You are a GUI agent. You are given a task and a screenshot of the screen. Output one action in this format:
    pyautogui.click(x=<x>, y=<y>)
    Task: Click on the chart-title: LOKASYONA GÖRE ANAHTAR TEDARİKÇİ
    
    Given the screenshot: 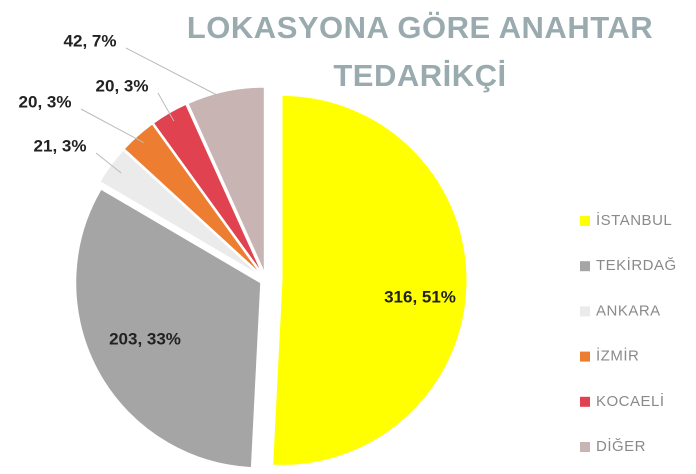 What is the action you would take?
    pyautogui.click(x=420, y=51)
    